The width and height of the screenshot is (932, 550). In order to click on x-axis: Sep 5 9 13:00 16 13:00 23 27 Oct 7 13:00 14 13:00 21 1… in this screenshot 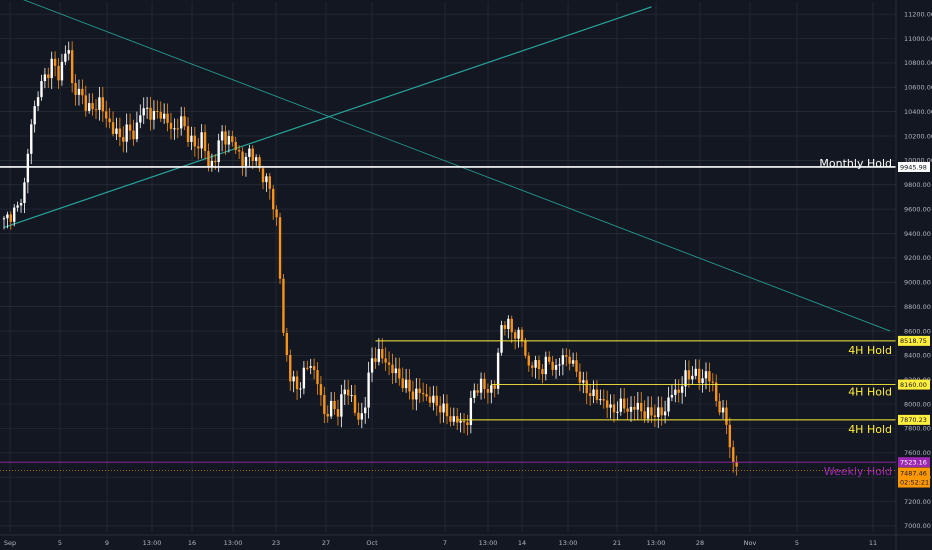, I will do `click(466, 540)`.